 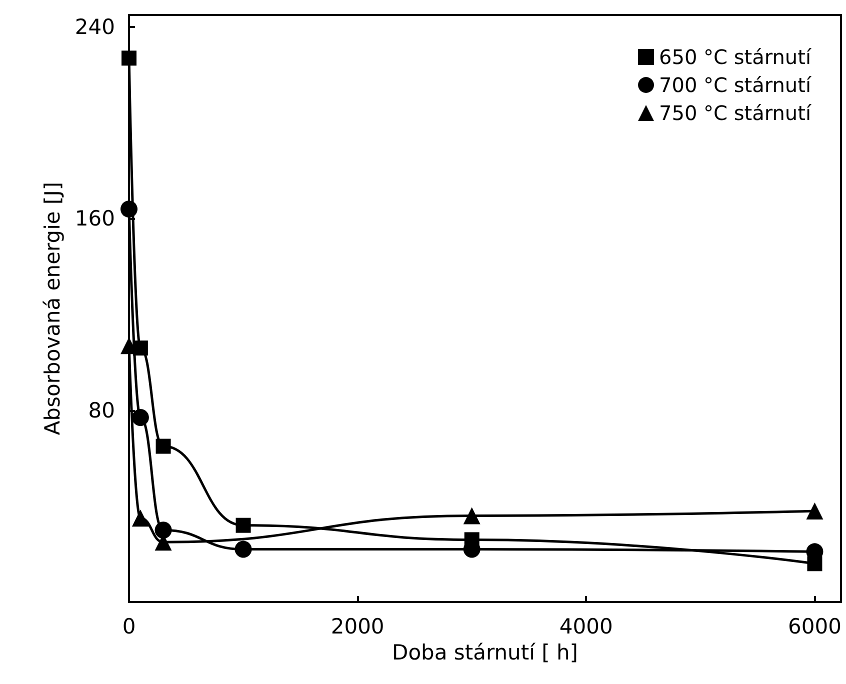 I want to click on x-tick-label: 6000, so click(x=815, y=626).